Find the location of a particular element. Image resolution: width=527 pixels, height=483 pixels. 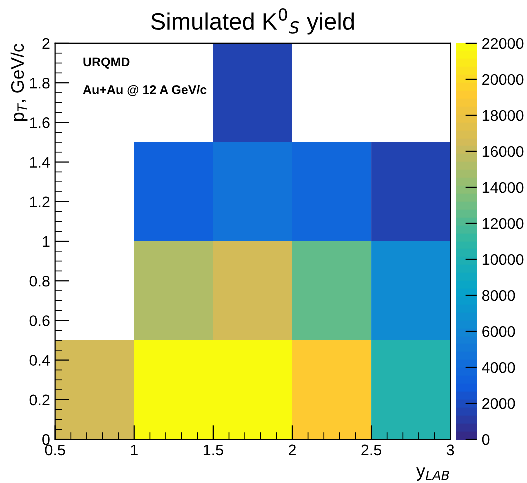

chart-title: Simulated K$^{0}$$_{S}$ yield is located at coordinates (252, 21).